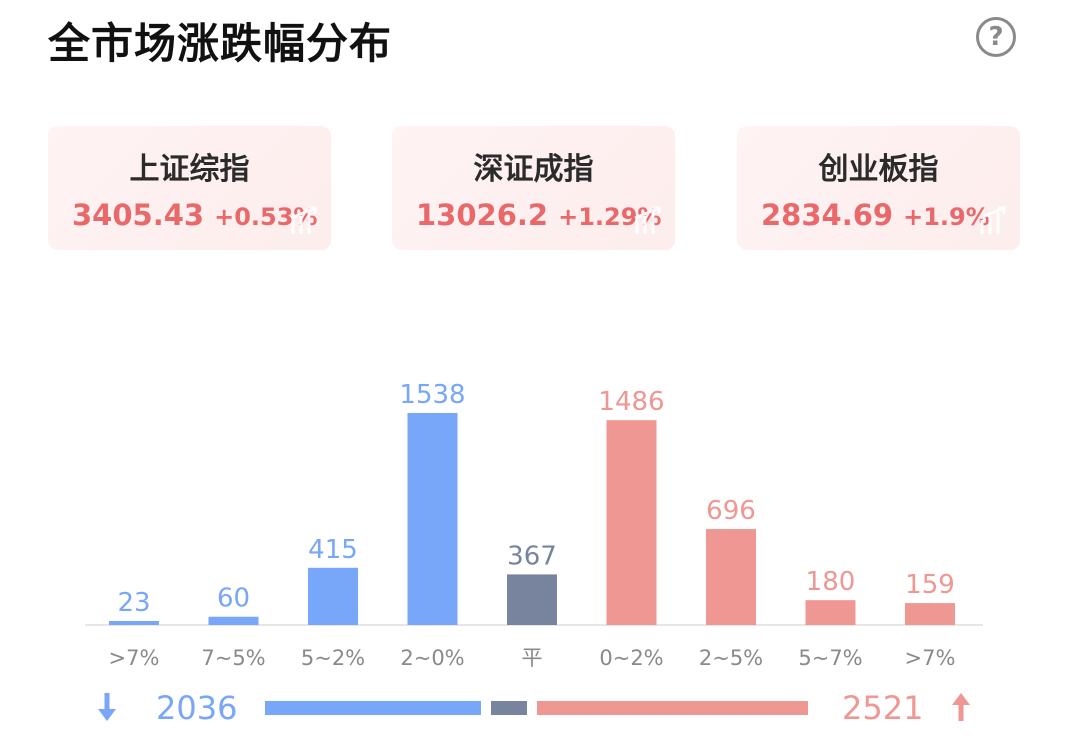 The height and width of the screenshot is (750, 1066). Describe the element at coordinates (373, 708) in the screenshot. I see `down-ratio-bar` at that location.